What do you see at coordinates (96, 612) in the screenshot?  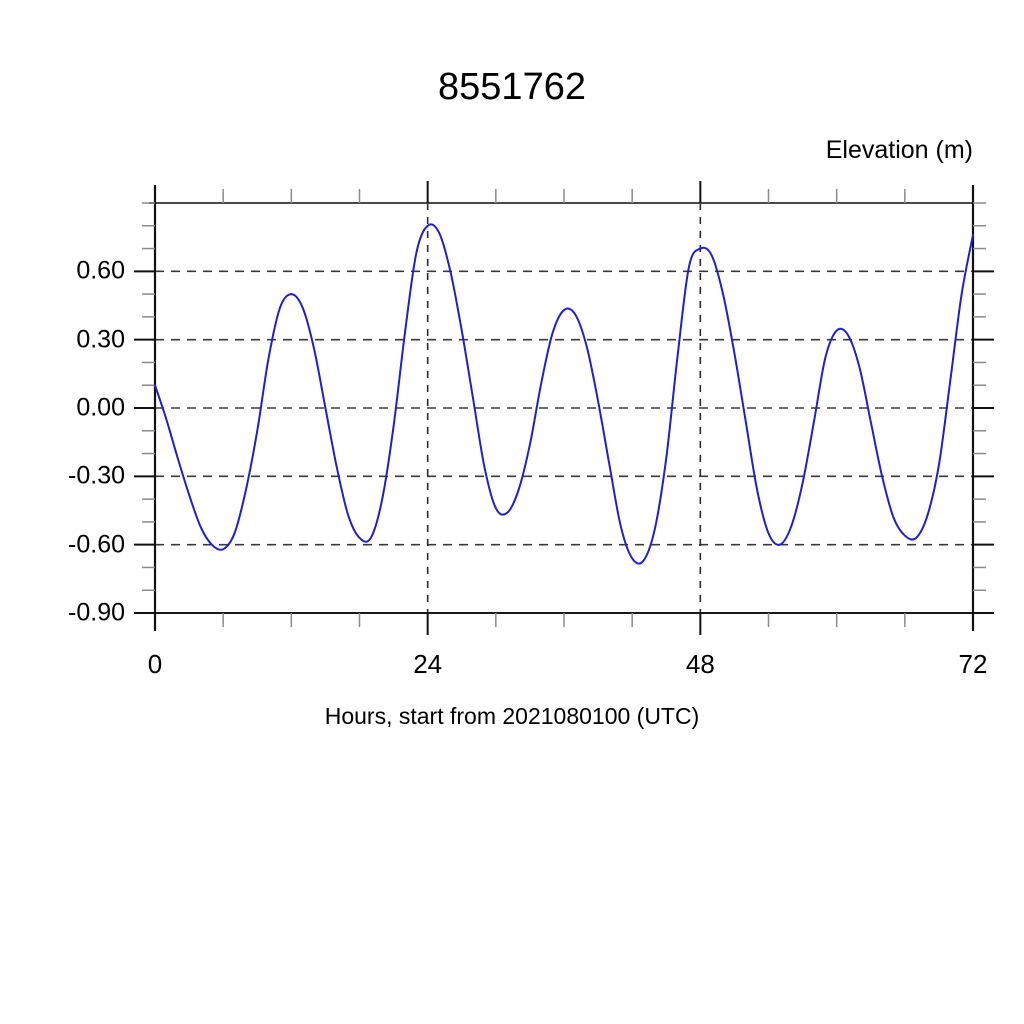 I see `y-tick-label: -0.90` at bounding box center [96, 612].